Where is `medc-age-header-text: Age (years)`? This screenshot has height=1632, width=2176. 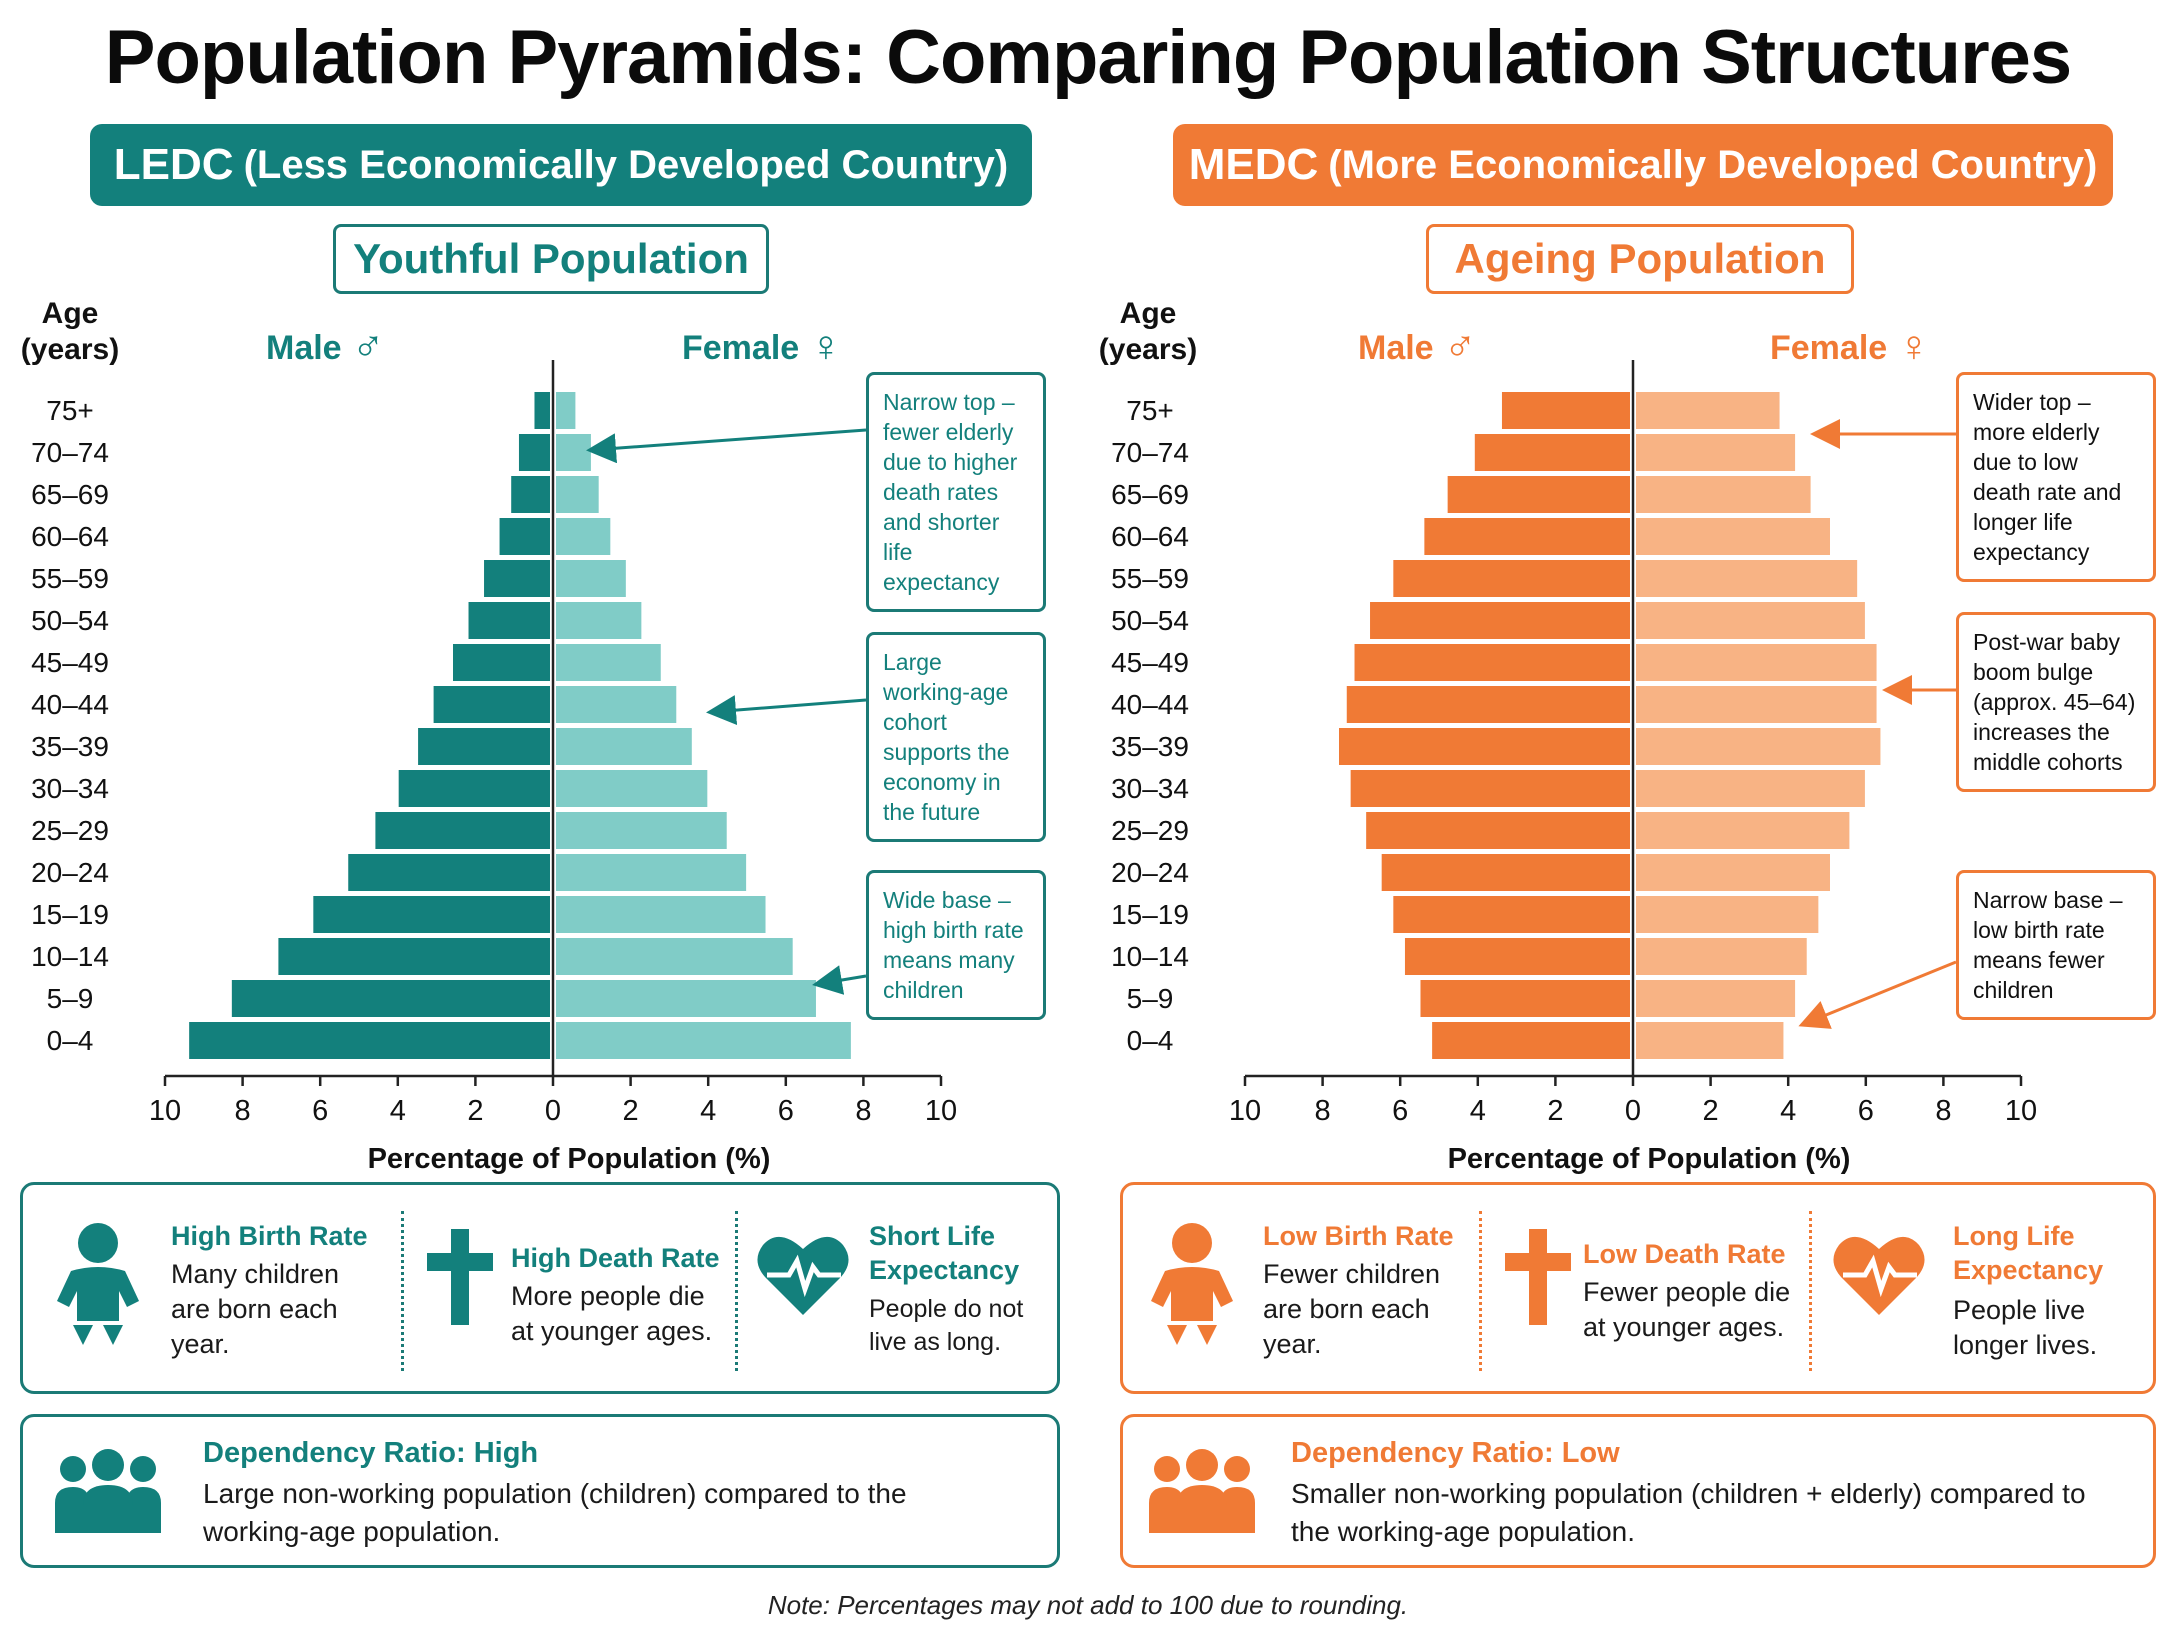
medc-age-header-text: Age (years) is located at coordinates (1148, 331).